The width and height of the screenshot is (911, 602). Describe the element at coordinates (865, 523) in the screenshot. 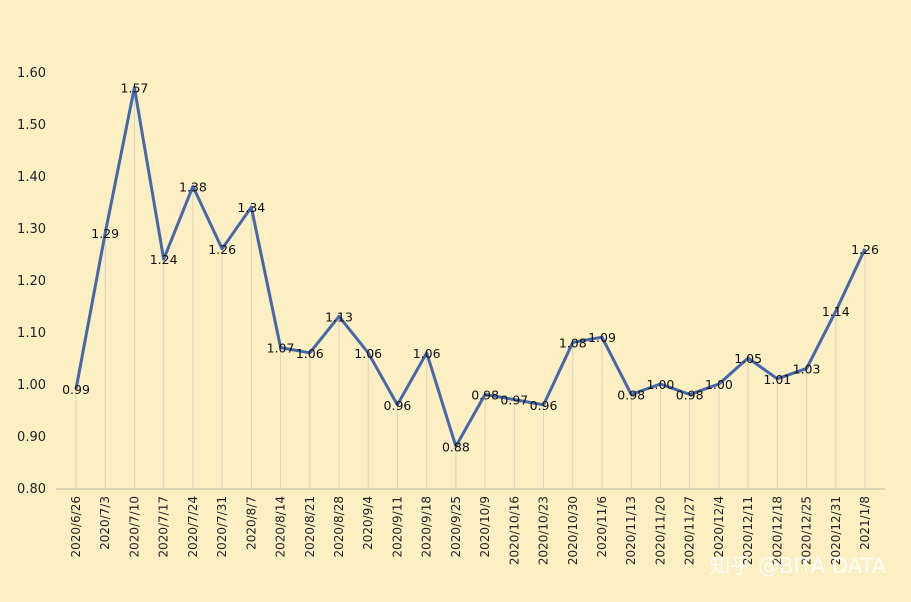

I see `x-tick-label: 2021/1/8` at that location.